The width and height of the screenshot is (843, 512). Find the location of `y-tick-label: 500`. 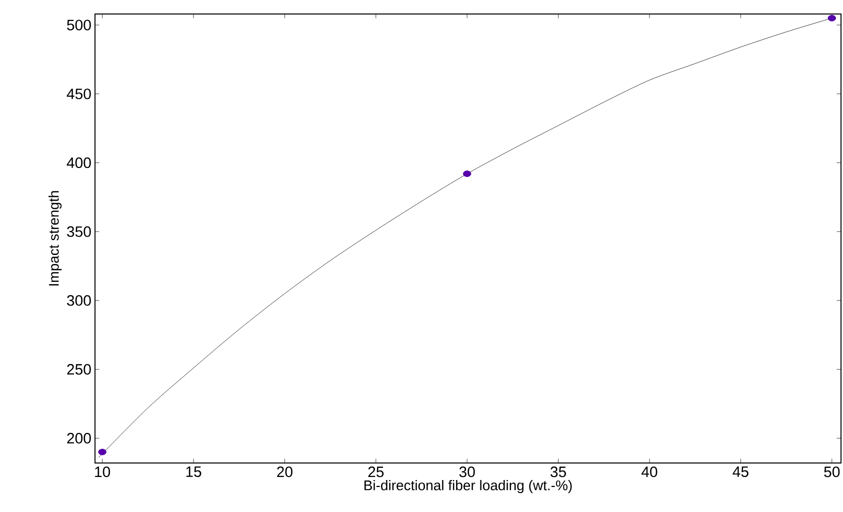

y-tick-label: 500 is located at coordinates (79, 25).